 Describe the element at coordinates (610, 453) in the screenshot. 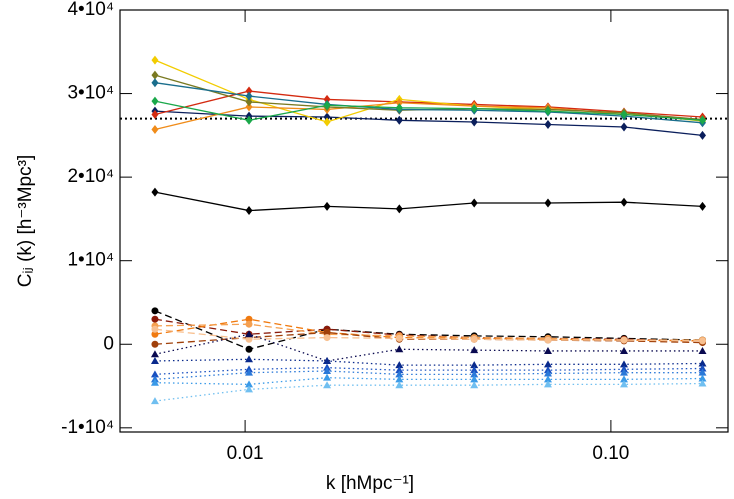

I see `x-tick-label: 0.10` at that location.